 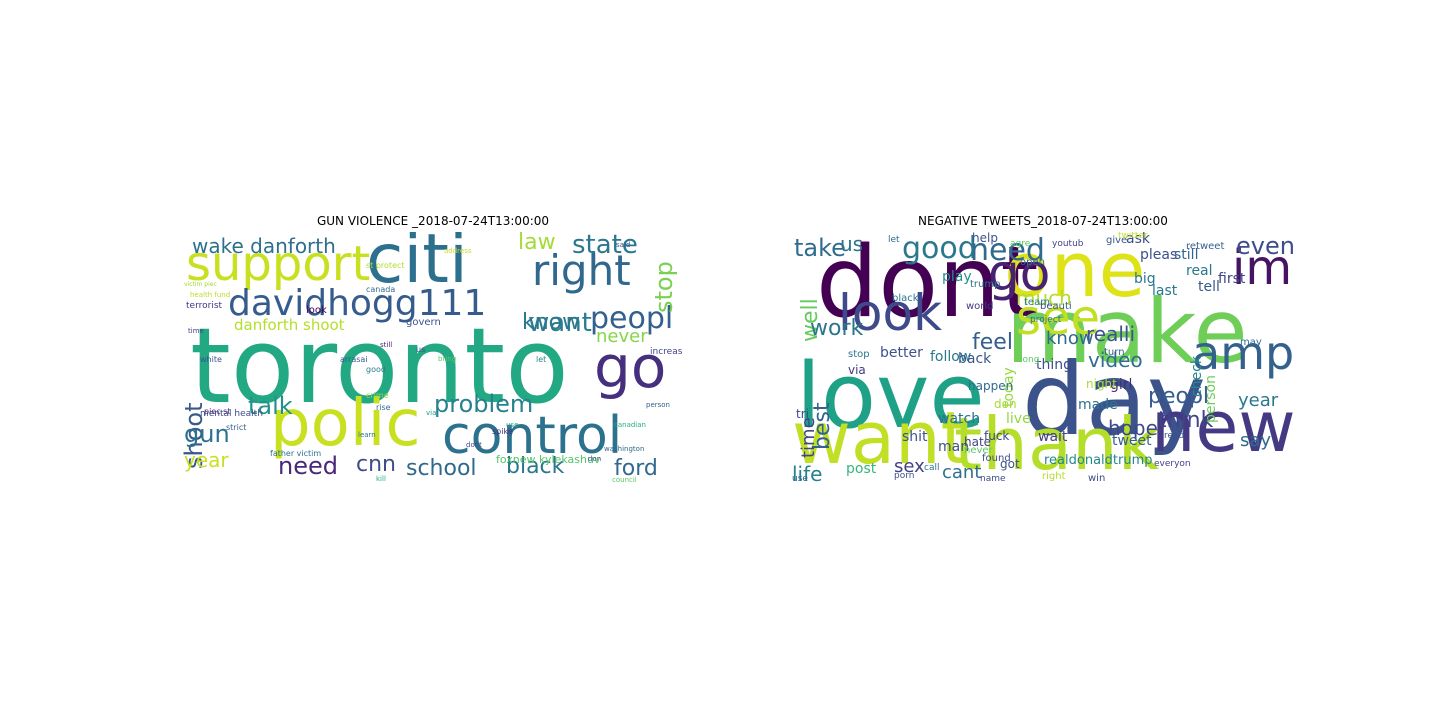 What do you see at coordinates (901, 353) in the screenshot?
I see `right-cloud-word: better` at bounding box center [901, 353].